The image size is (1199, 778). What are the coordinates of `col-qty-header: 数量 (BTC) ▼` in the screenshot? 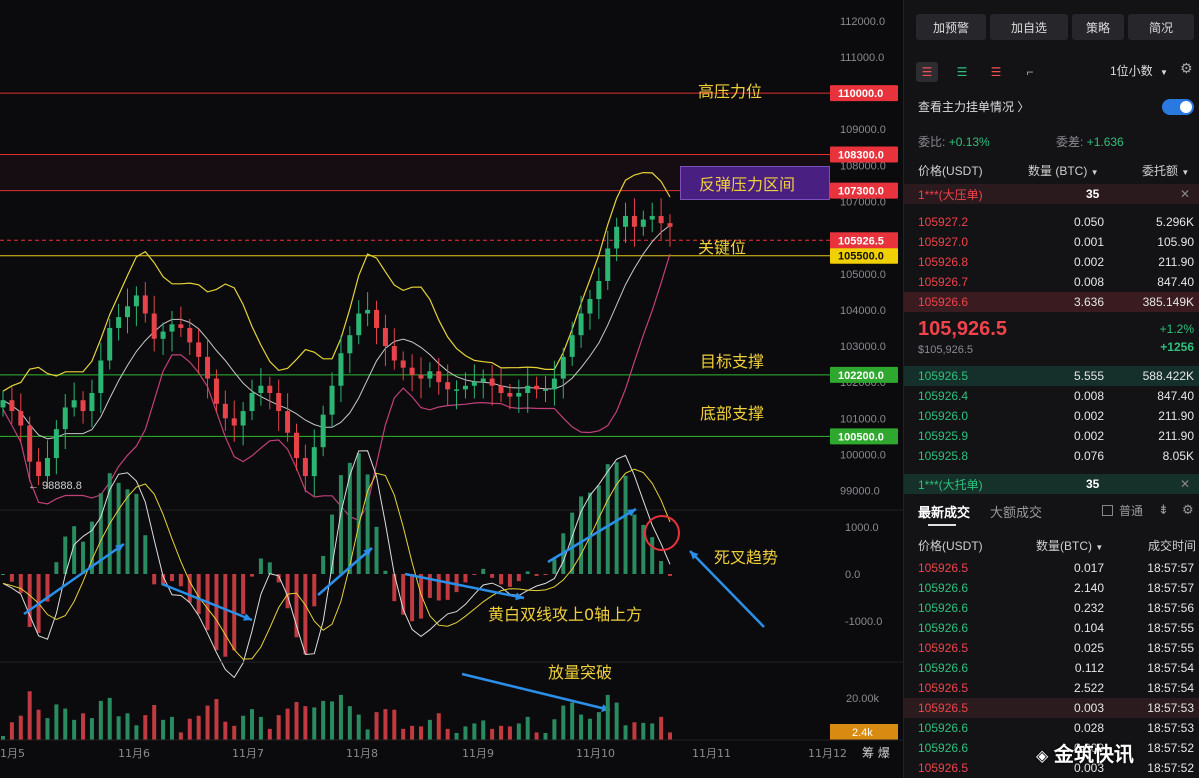 It's located at (1063, 171).